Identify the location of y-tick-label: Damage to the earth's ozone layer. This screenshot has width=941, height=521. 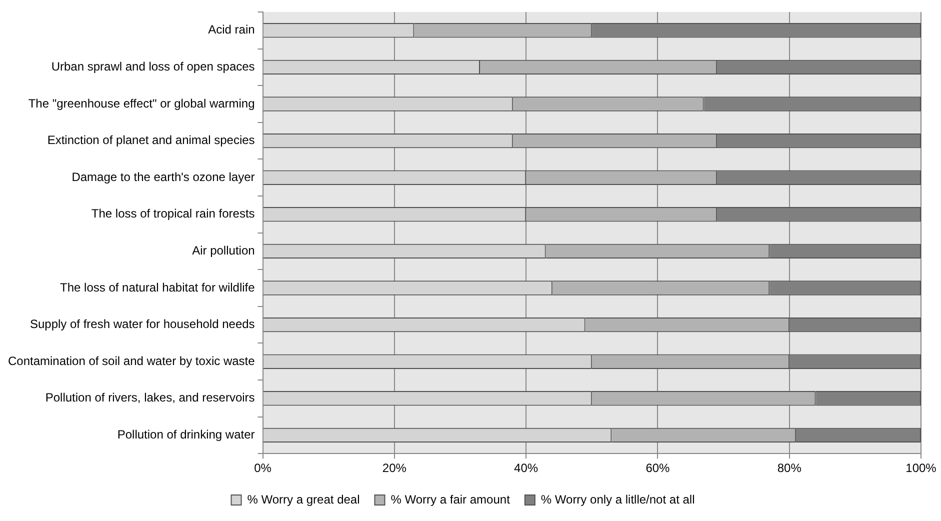
(163, 177).